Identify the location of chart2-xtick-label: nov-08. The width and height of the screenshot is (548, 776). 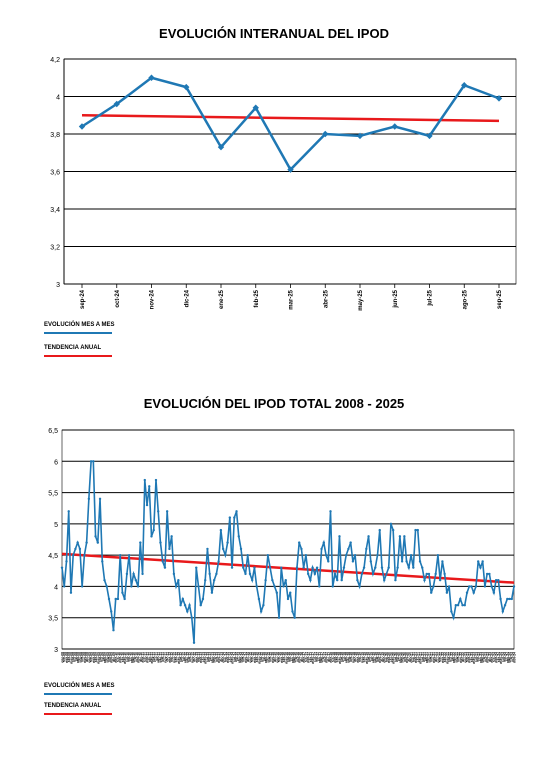
(85, 657).